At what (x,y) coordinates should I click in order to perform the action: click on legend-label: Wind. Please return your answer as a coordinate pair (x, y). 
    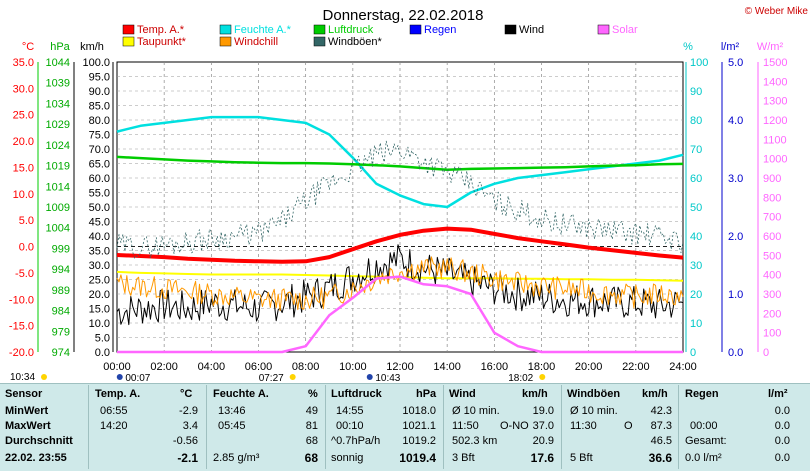
    Looking at the image, I should click on (531, 30).